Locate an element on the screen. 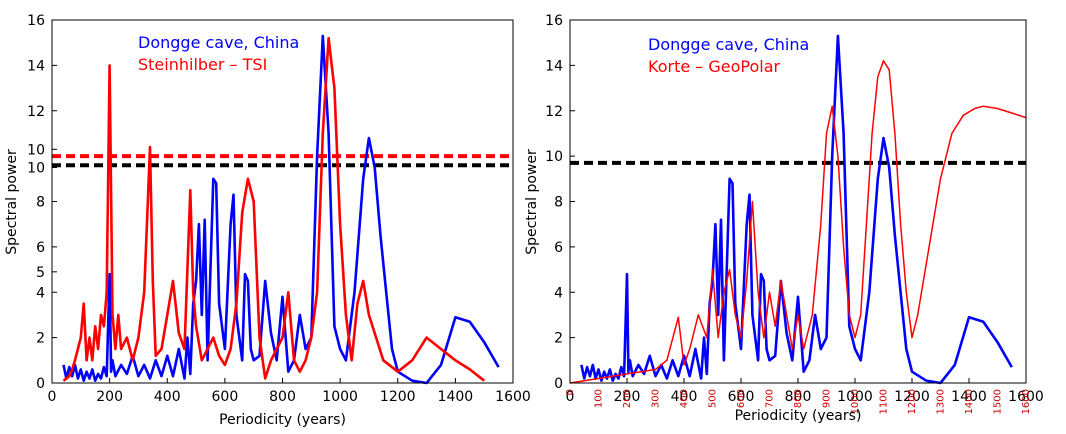  legend-entry-2: Korte – GeoPolar is located at coordinates (714, 66).